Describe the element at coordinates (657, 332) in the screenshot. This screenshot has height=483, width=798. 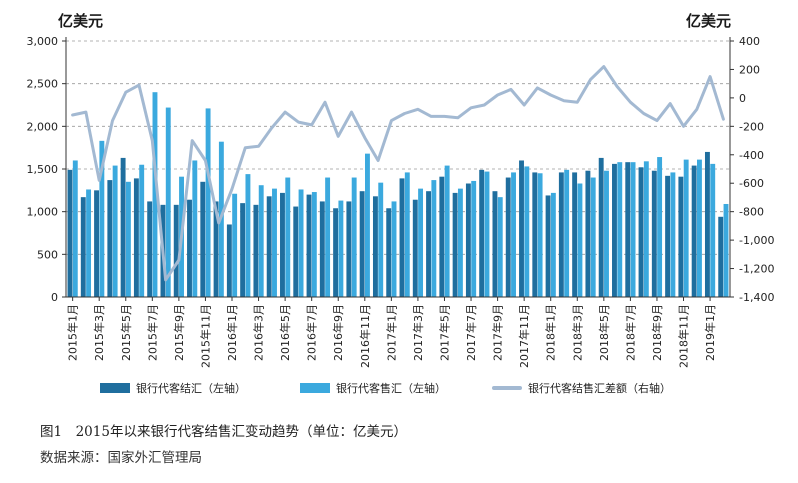
I see `x-tick-label: 2018年9月` at that location.